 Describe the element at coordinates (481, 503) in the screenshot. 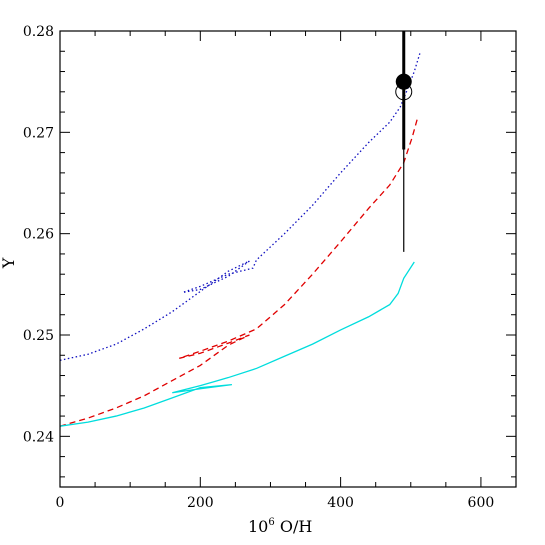

I see `x-tick-label: 600` at that location.